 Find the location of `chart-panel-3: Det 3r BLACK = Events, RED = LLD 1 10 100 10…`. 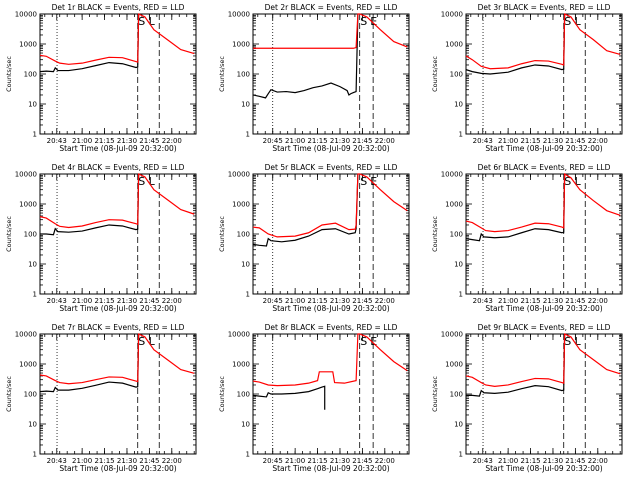

chart-panel-3: Det 3r BLACK = Events, RED = LLD 1 10 100 10… is located at coordinates (527, 78).